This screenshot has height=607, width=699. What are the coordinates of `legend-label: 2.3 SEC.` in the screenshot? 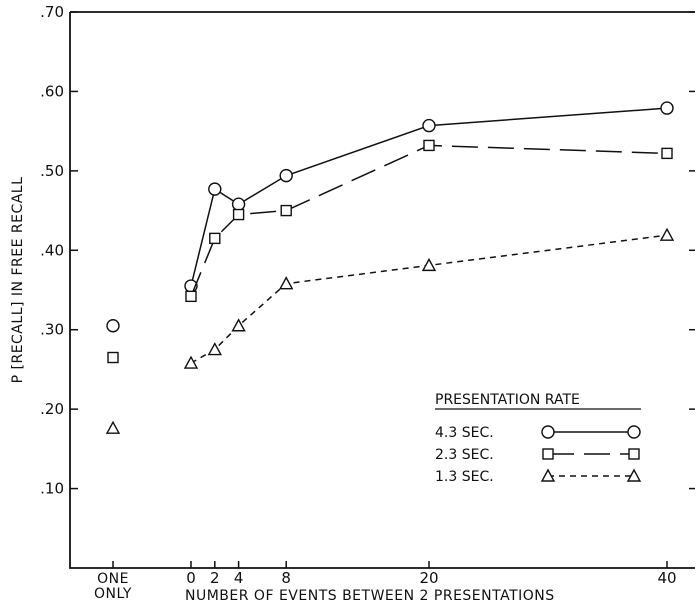 It's located at (464, 455).